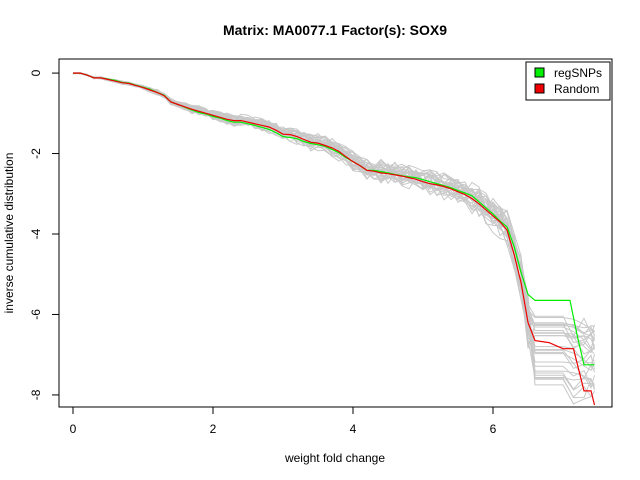 The image size is (640, 480). I want to click on legend-label-random: Random, so click(576, 89).